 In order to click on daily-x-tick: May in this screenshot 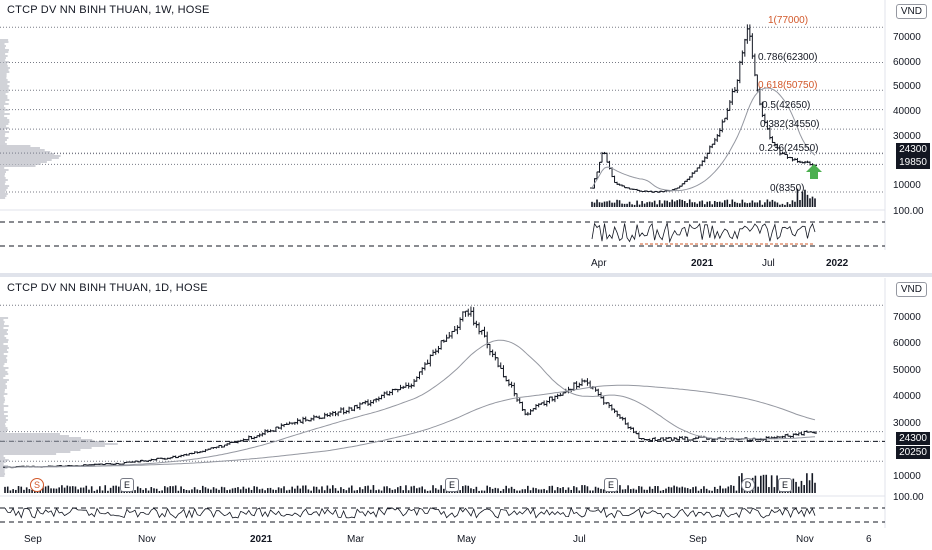, I will do `click(466, 539)`.